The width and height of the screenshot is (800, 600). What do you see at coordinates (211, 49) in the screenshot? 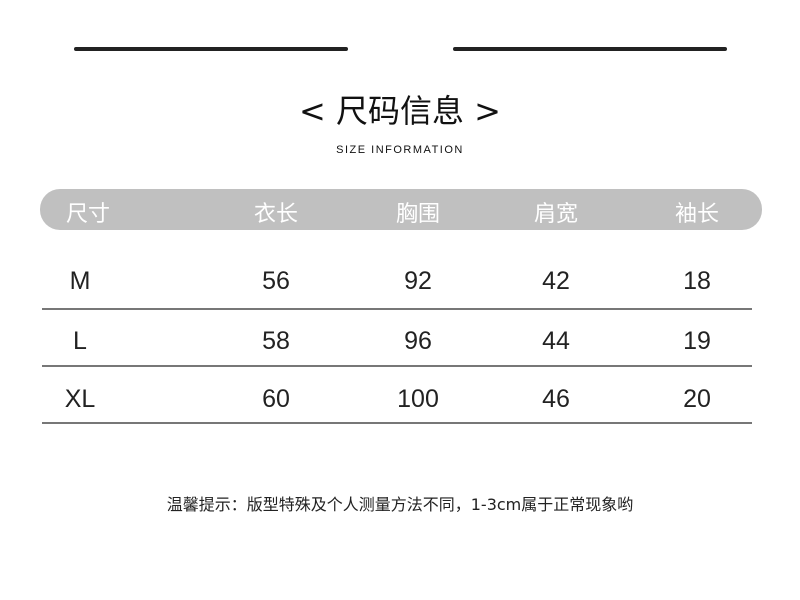
I see `decorative-line-left` at bounding box center [211, 49].